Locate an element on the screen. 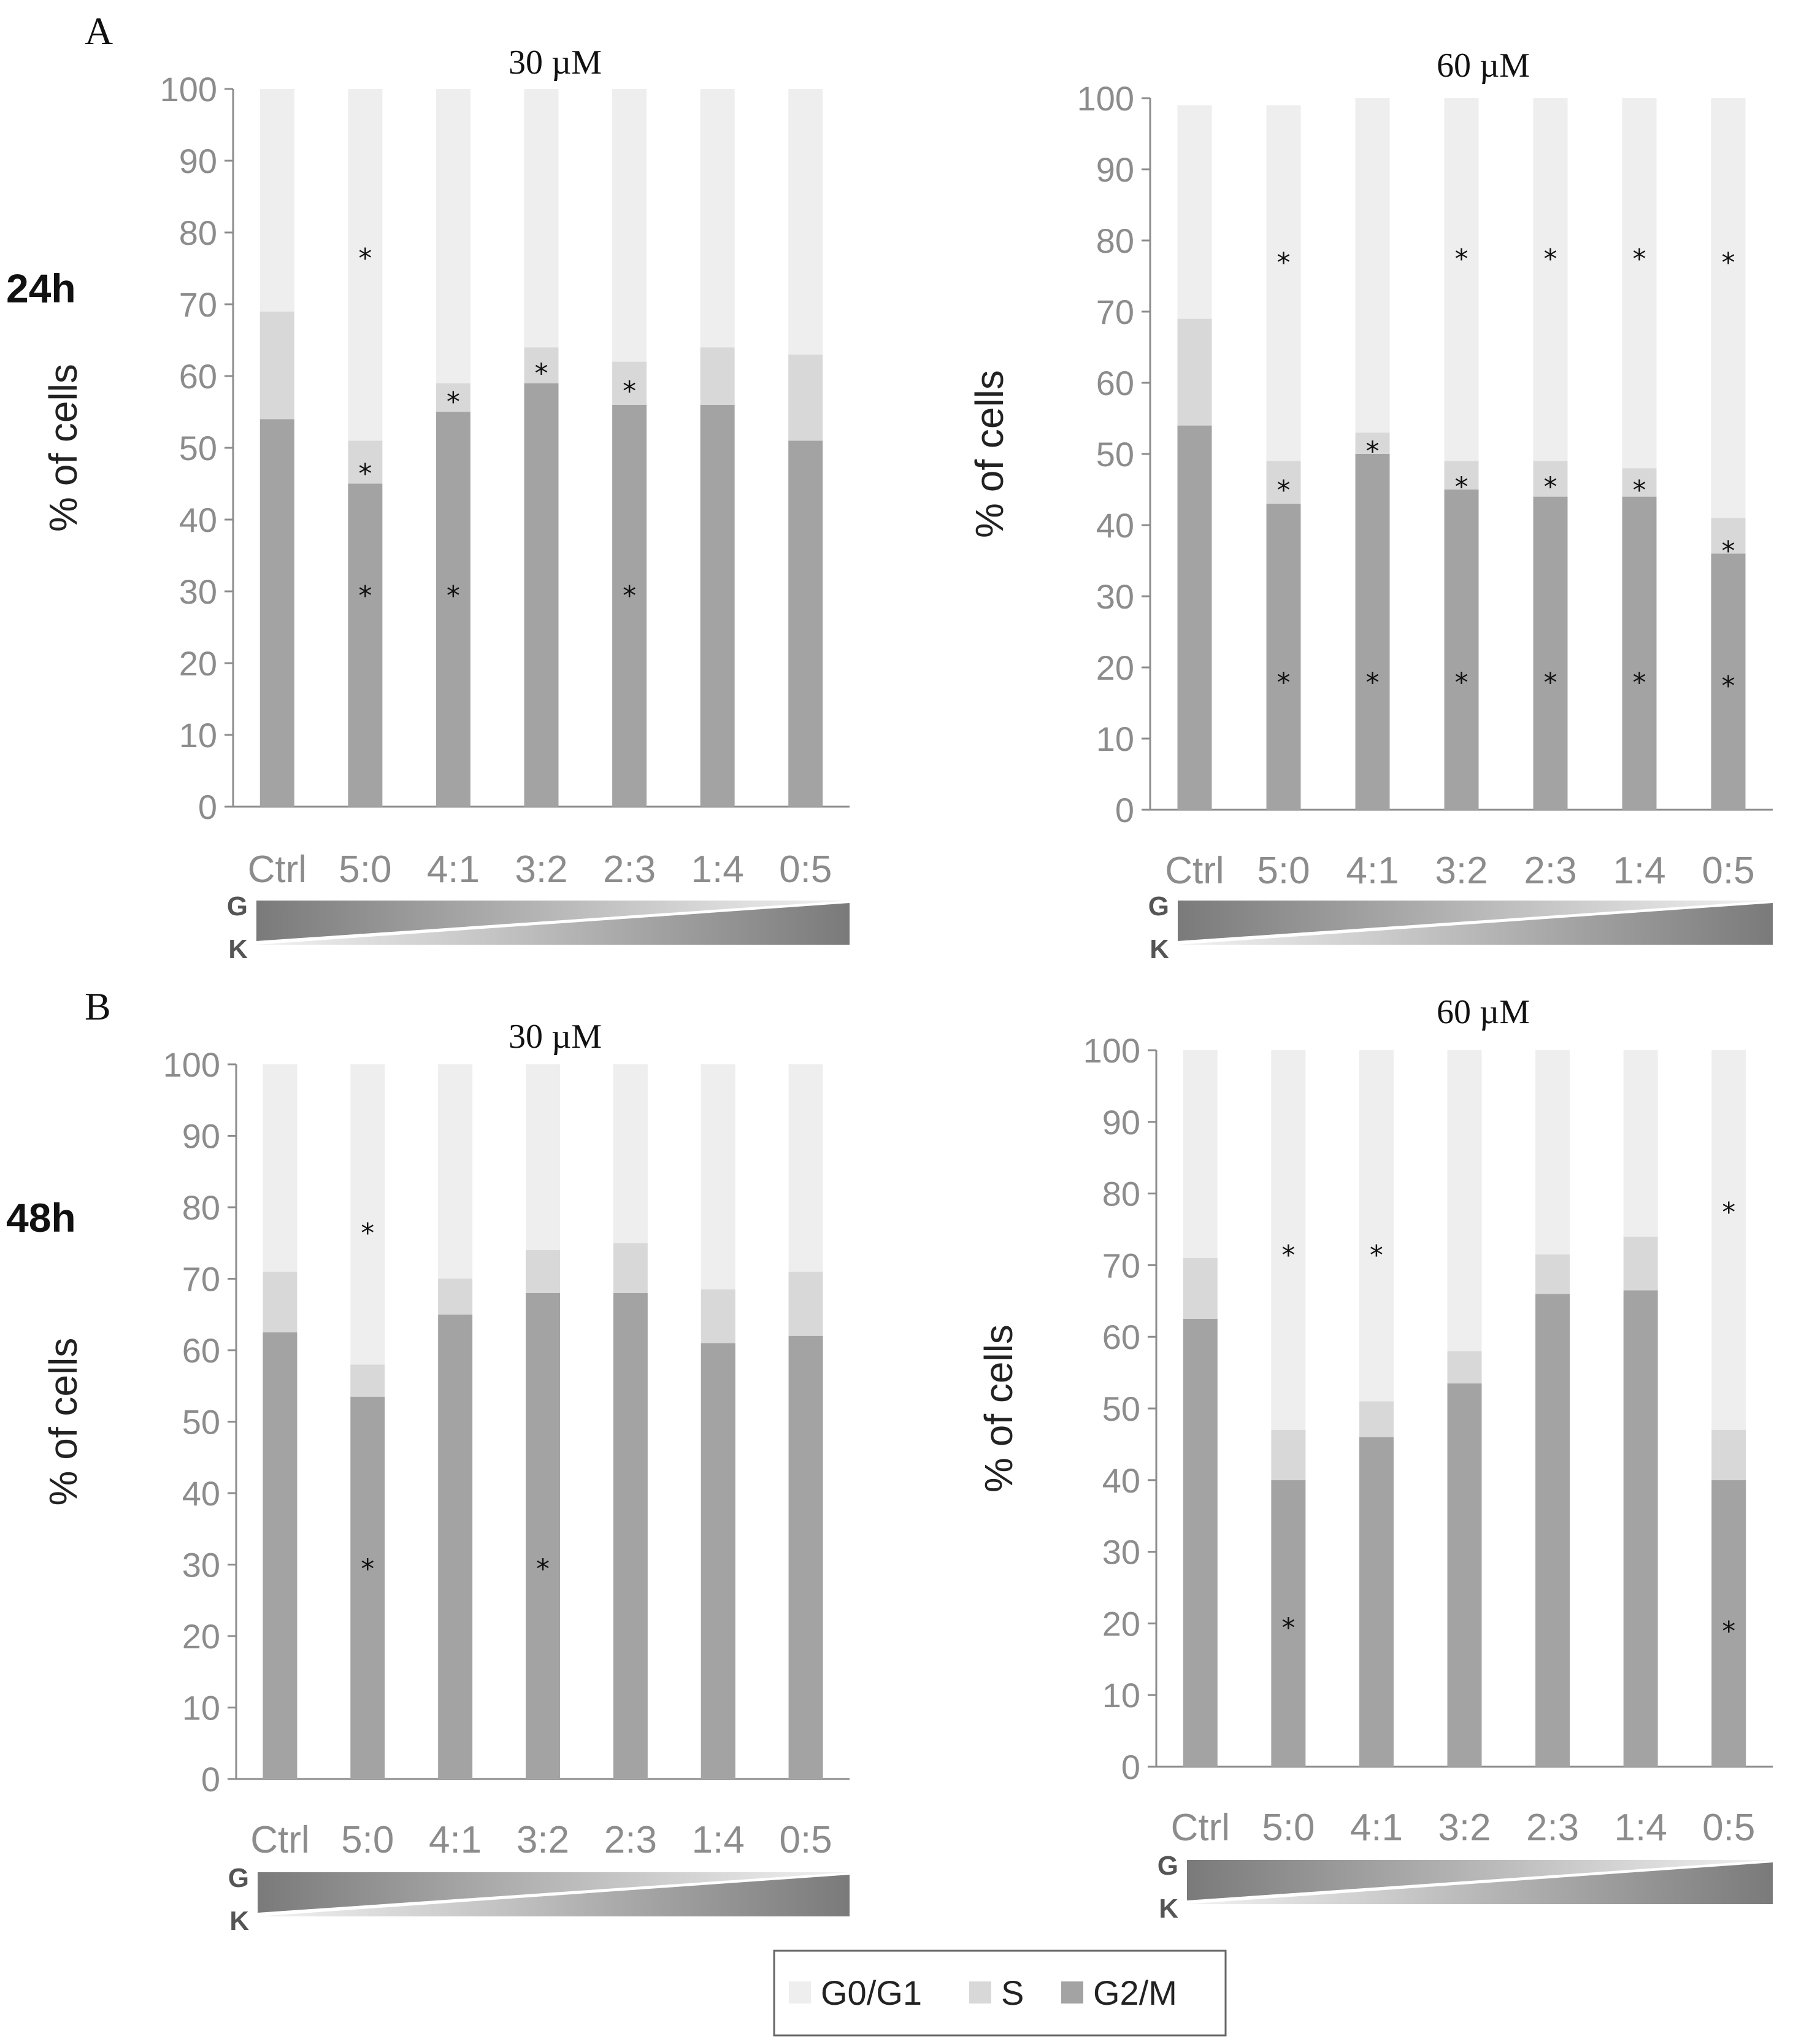 This screenshot has width=1793, height=2044. y-tick-label: 20 is located at coordinates (201, 1636).